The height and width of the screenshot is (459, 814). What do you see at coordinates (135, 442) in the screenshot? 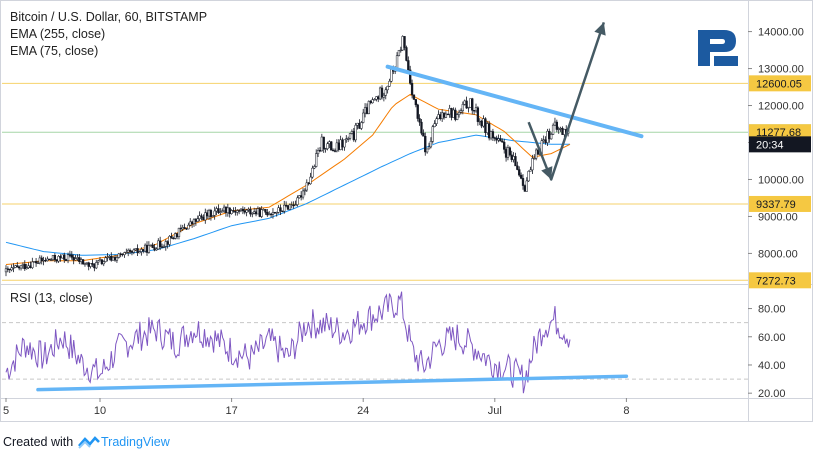
I see `tradingview-link: TradingView` at bounding box center [135, 442].